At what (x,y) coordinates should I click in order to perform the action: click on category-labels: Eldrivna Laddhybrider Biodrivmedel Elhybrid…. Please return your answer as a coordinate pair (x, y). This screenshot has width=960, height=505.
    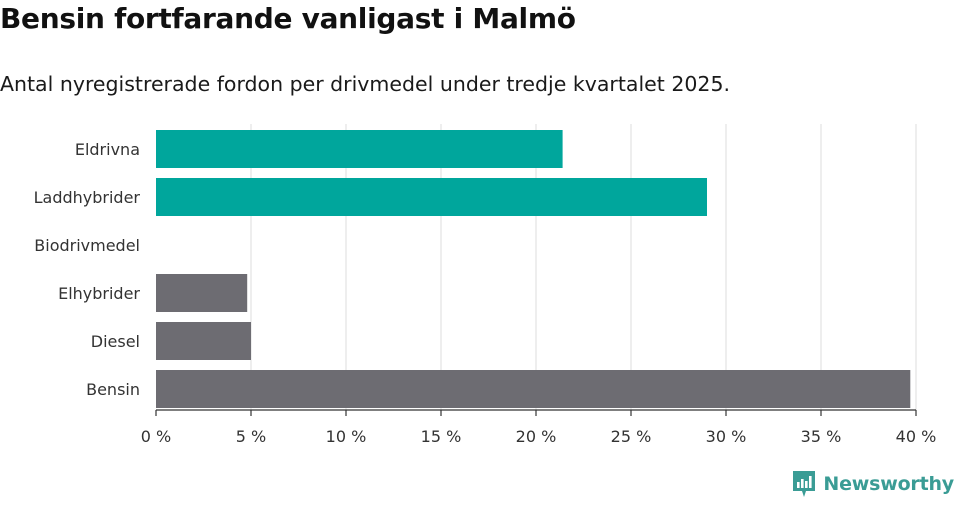
    Looking at the image, I should click on (87, 269).